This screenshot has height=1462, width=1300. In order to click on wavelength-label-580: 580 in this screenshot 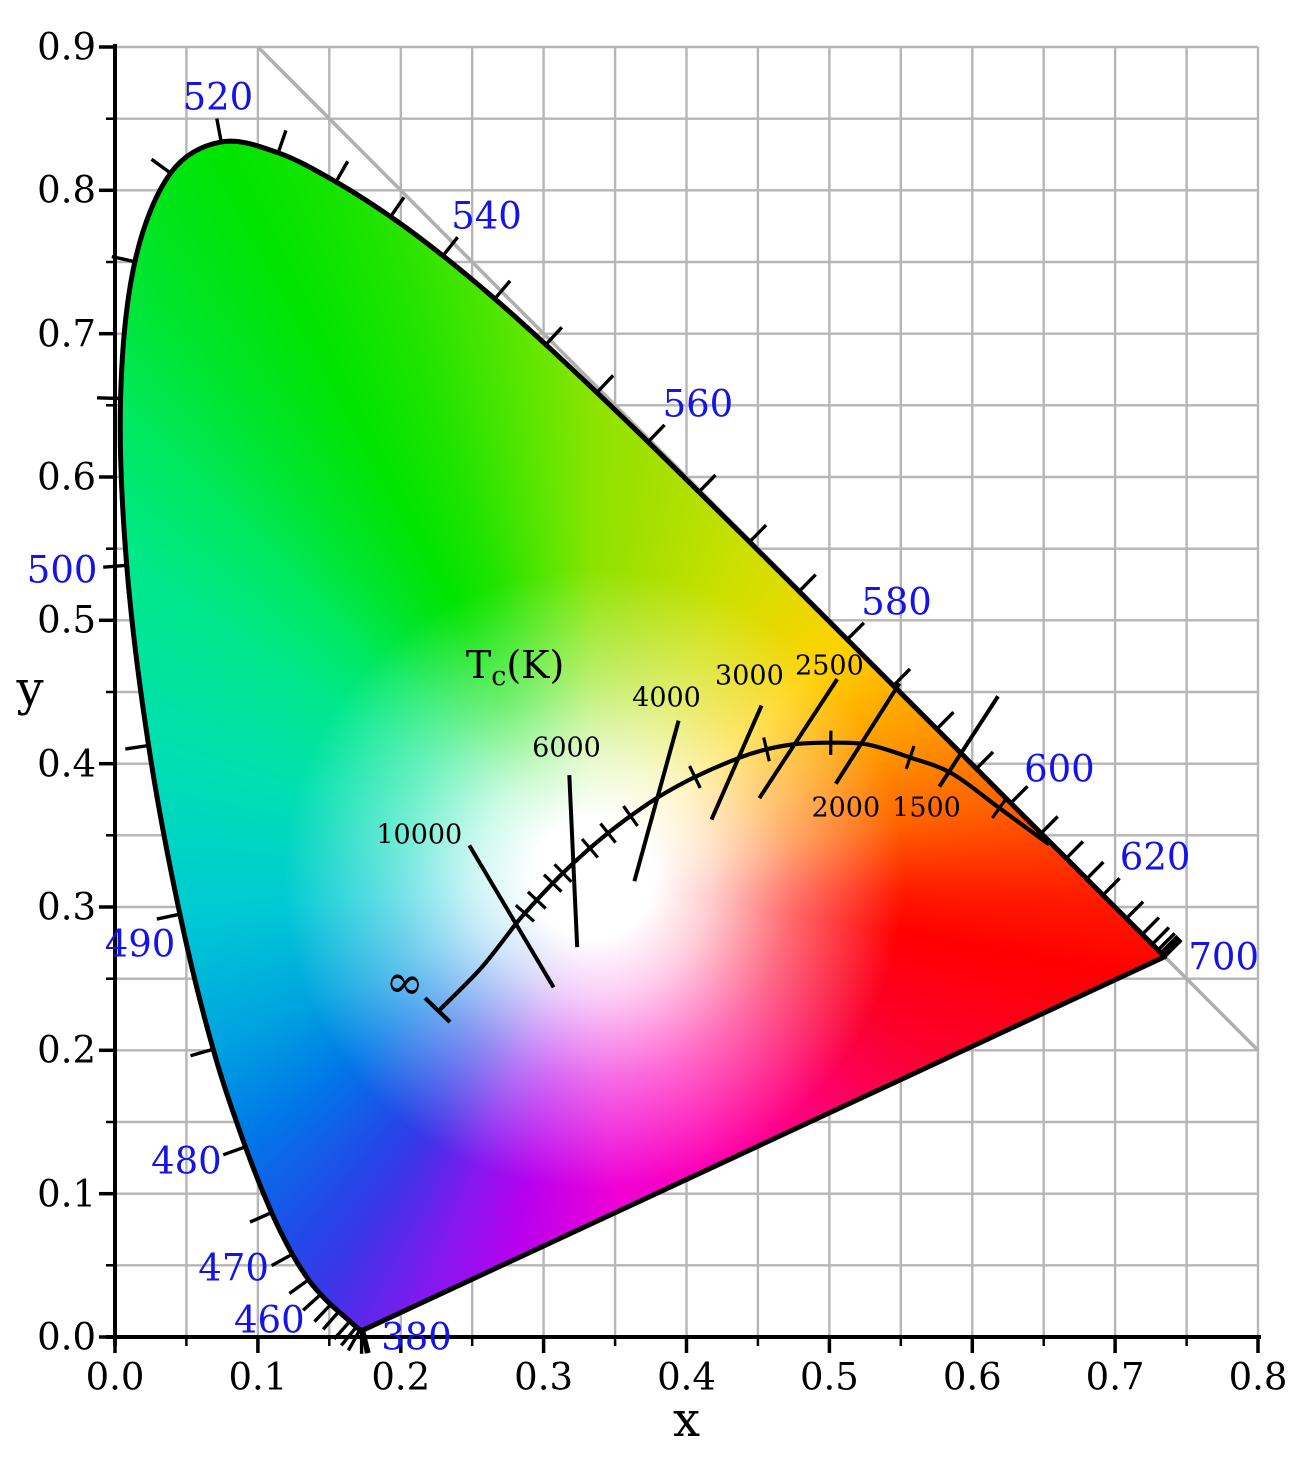, I will do `click(896, 602)`.